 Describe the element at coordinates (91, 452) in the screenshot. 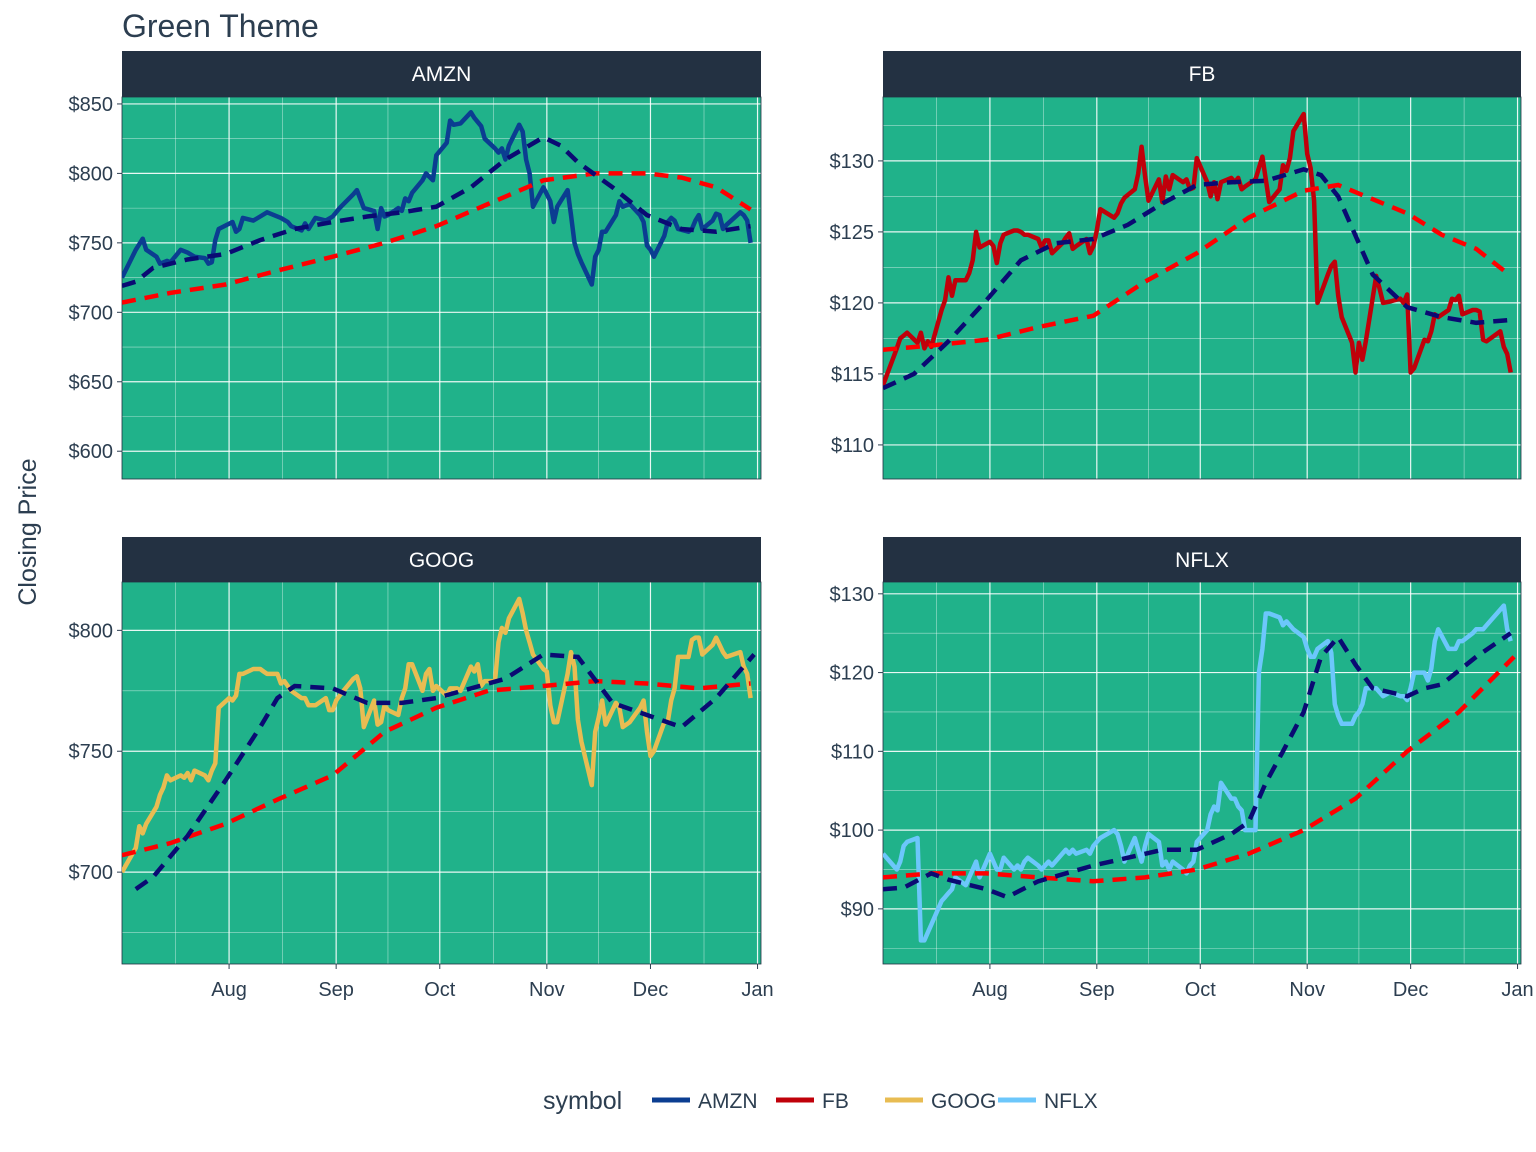

I see `y-tick-label: $600` at that location.